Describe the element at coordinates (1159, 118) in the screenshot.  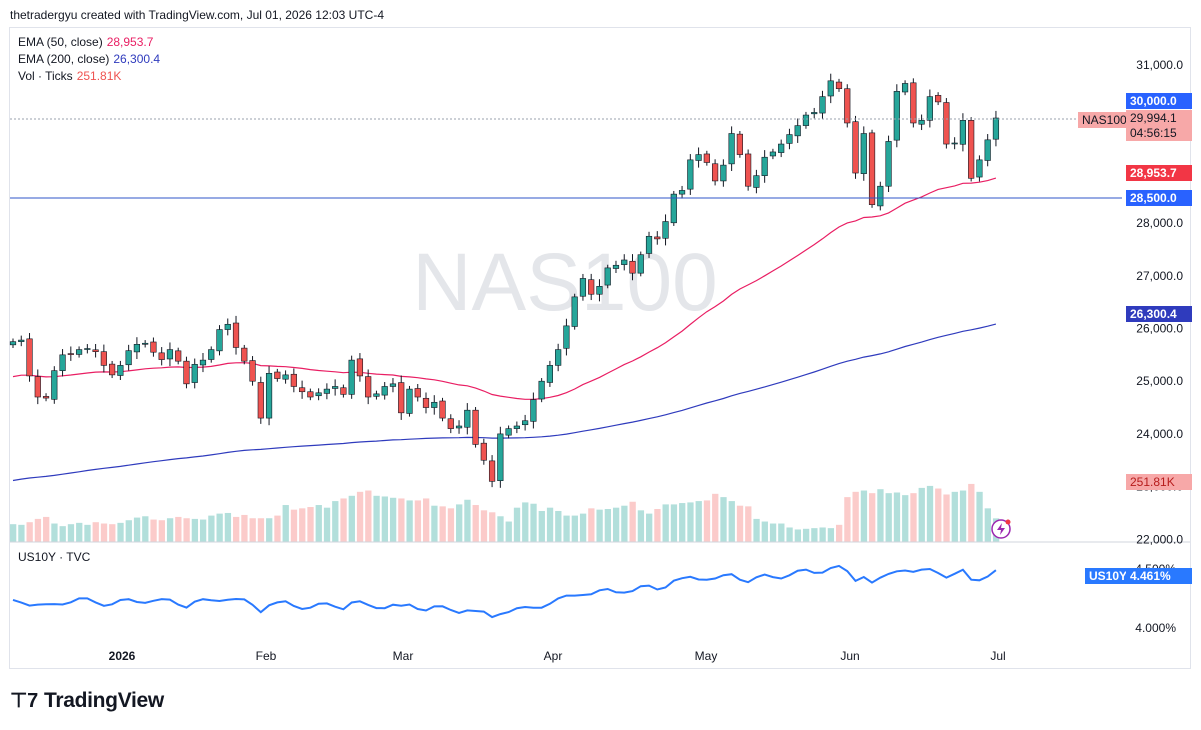
I see `last-price-badge: 29,994.1` at that location.